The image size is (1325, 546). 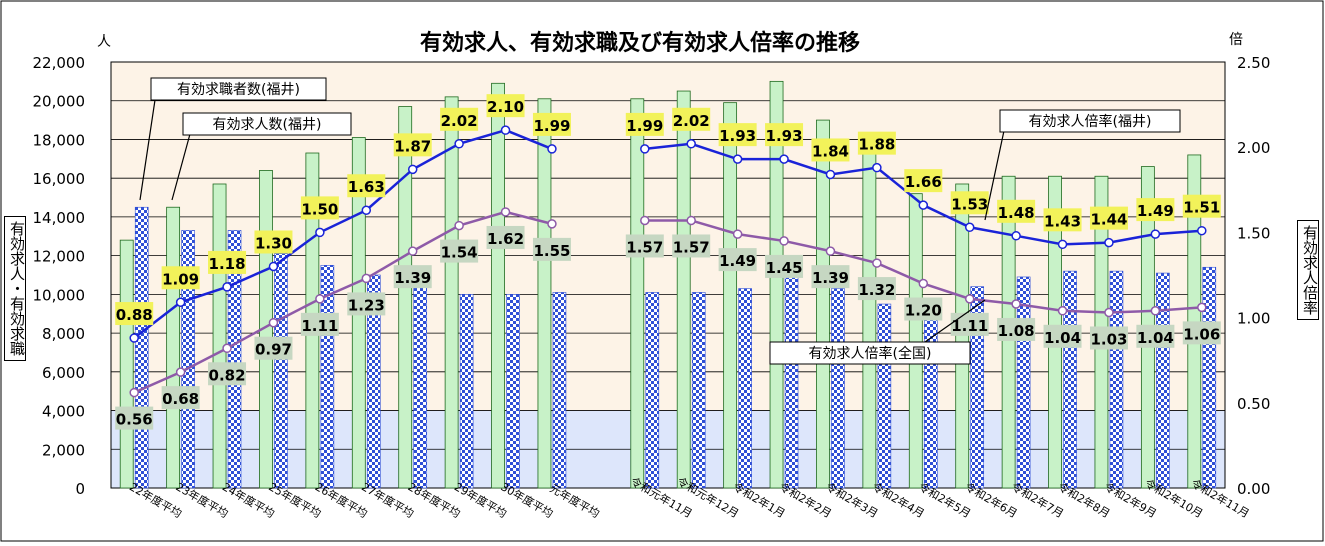 I want to click on callout-text: 有効求職者数(福井), so click(x=238, y=90).